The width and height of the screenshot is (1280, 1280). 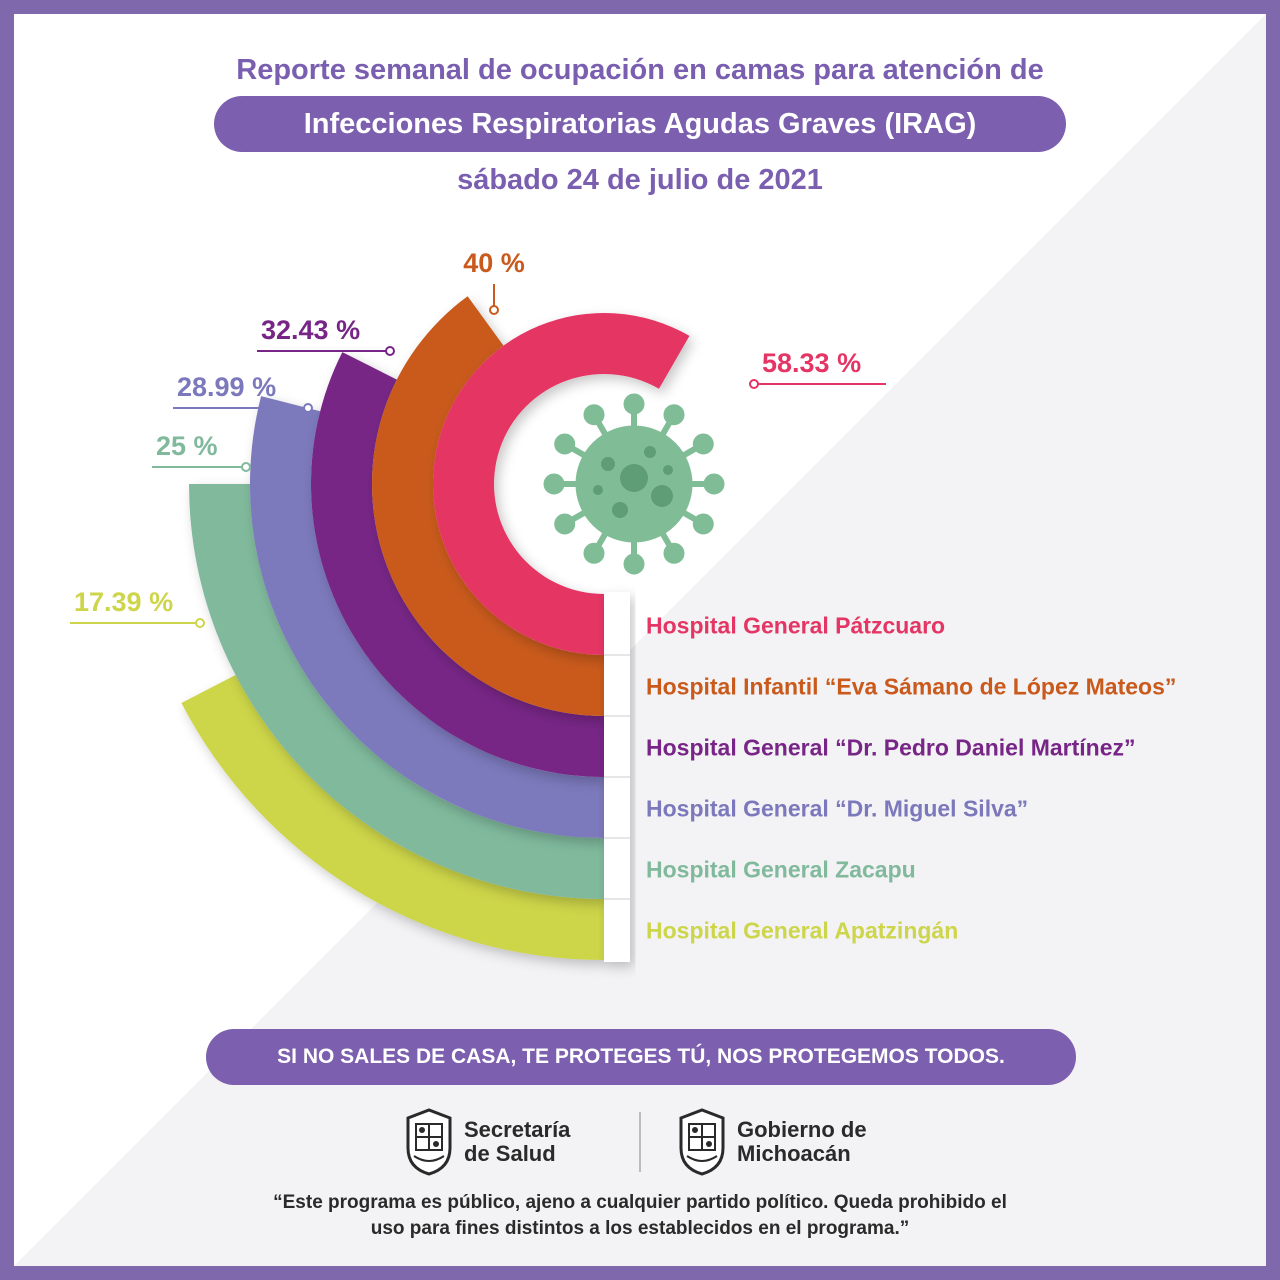 I want to click on legend-label: Hospital General Zacapu, so click(x=781, y=870).